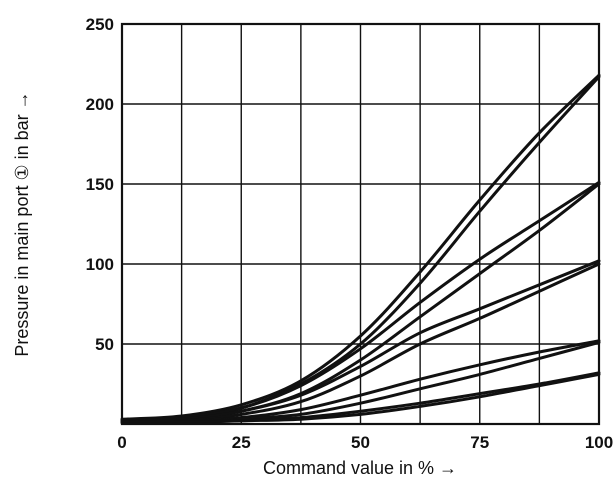 The width and height of the screenshot is (616, 487). Describe the element at coordinates (241, 442) in the screenshot. I see `x-tick-label: 25` at that location.